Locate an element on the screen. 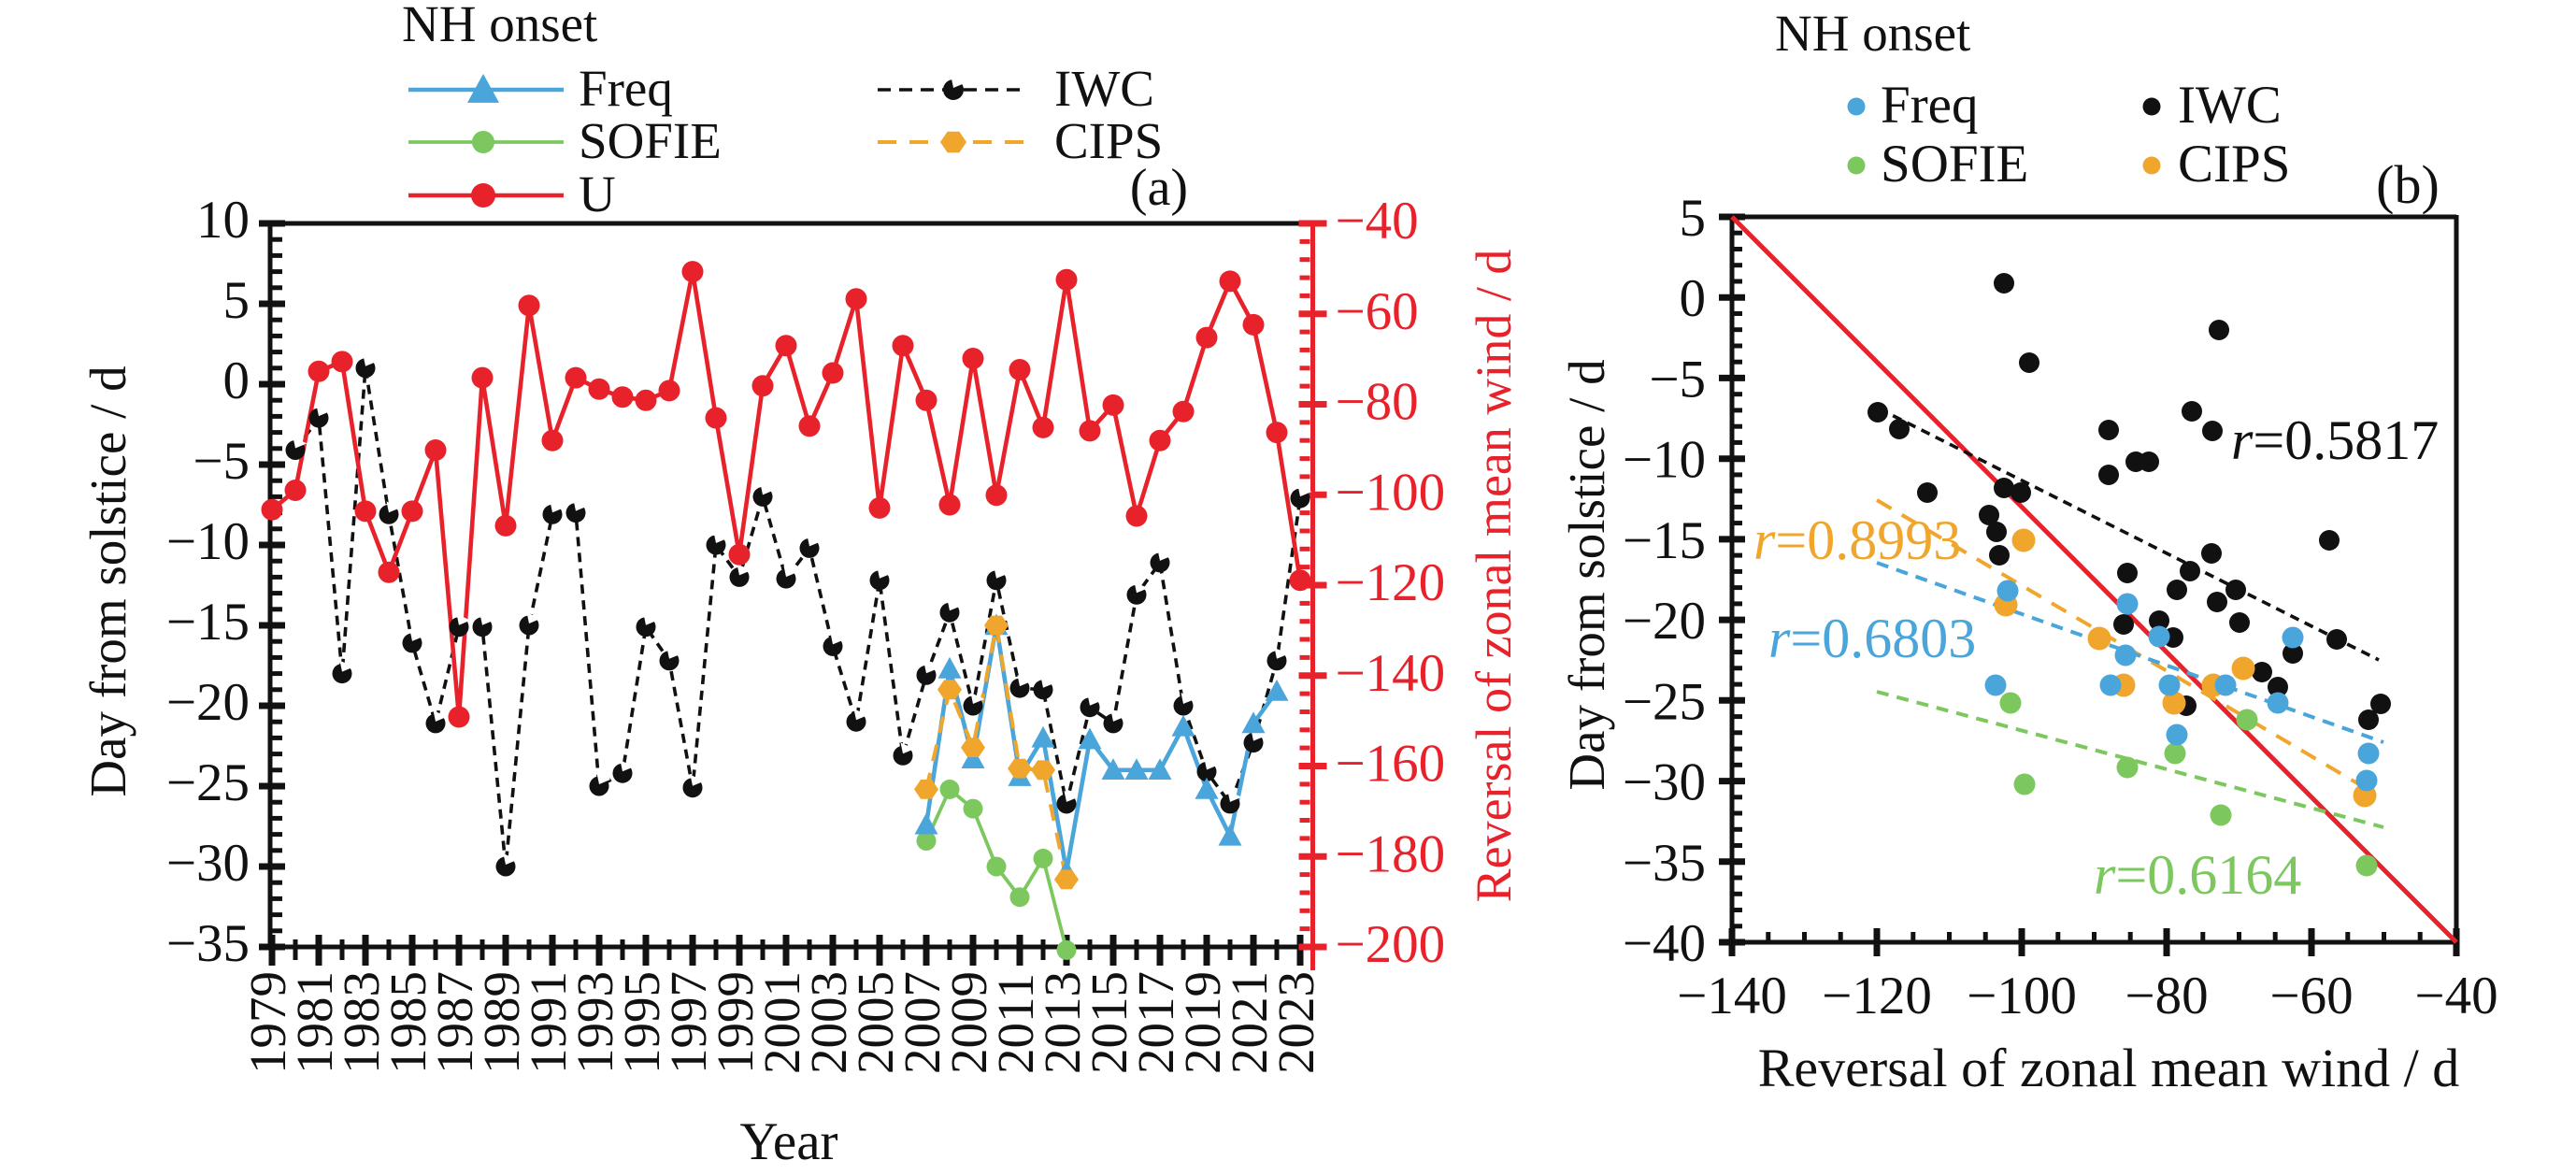 Image resolution: width=2576 pixels, height=1175 pixels. svg-text: 1979 is located at coordinates (267, 1022).